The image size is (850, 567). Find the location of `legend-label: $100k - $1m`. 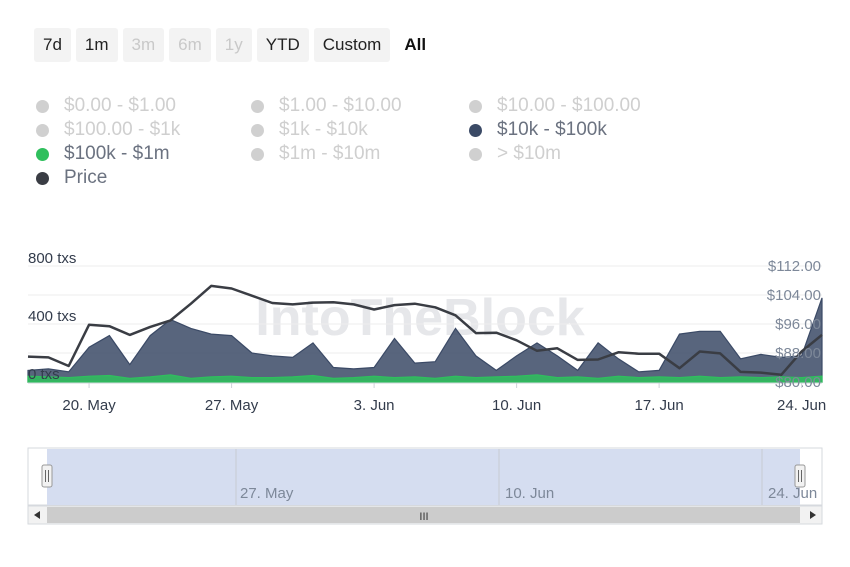

legend-label: $100k - $1m is located at coordinates (117, 153).